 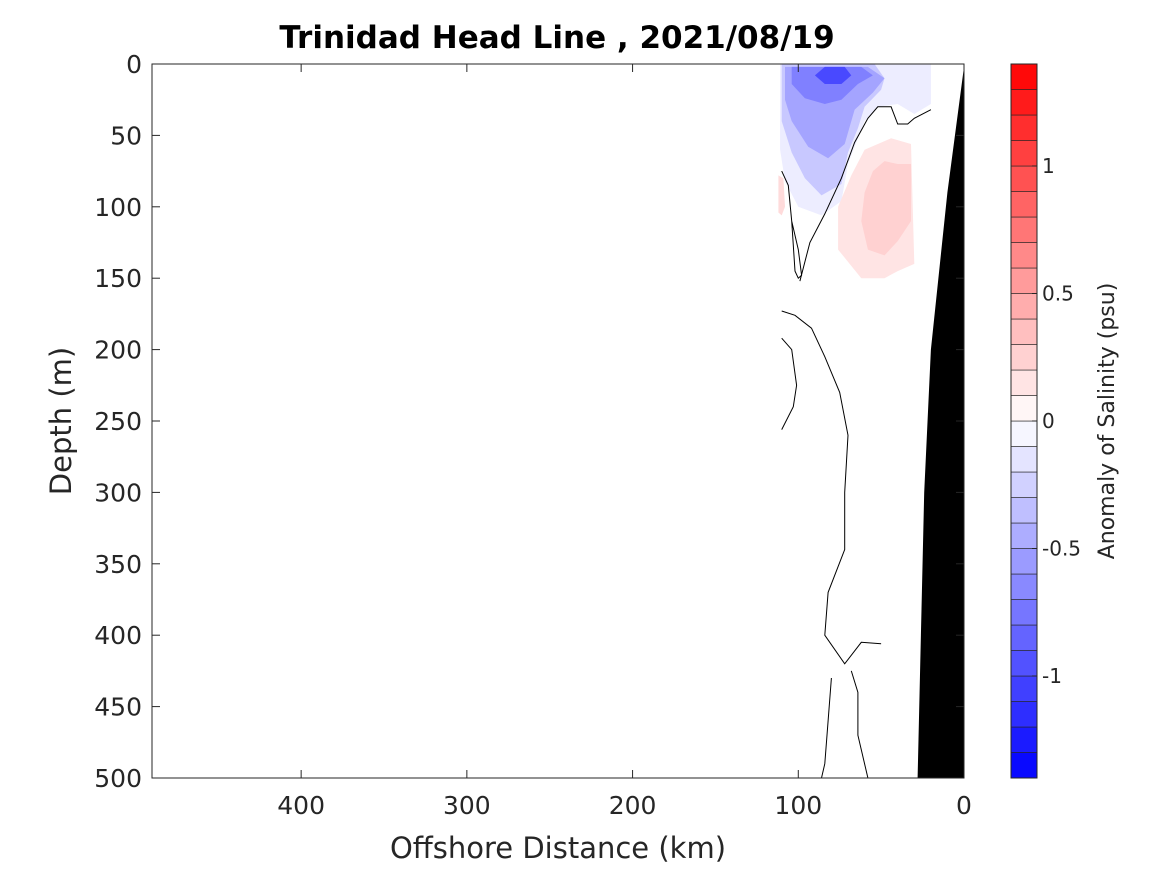 I want to click on colorbar: 1 0.5 0 -0.5 -1 Anomaly of Salinity (psu), so click(x=1065, y=421).